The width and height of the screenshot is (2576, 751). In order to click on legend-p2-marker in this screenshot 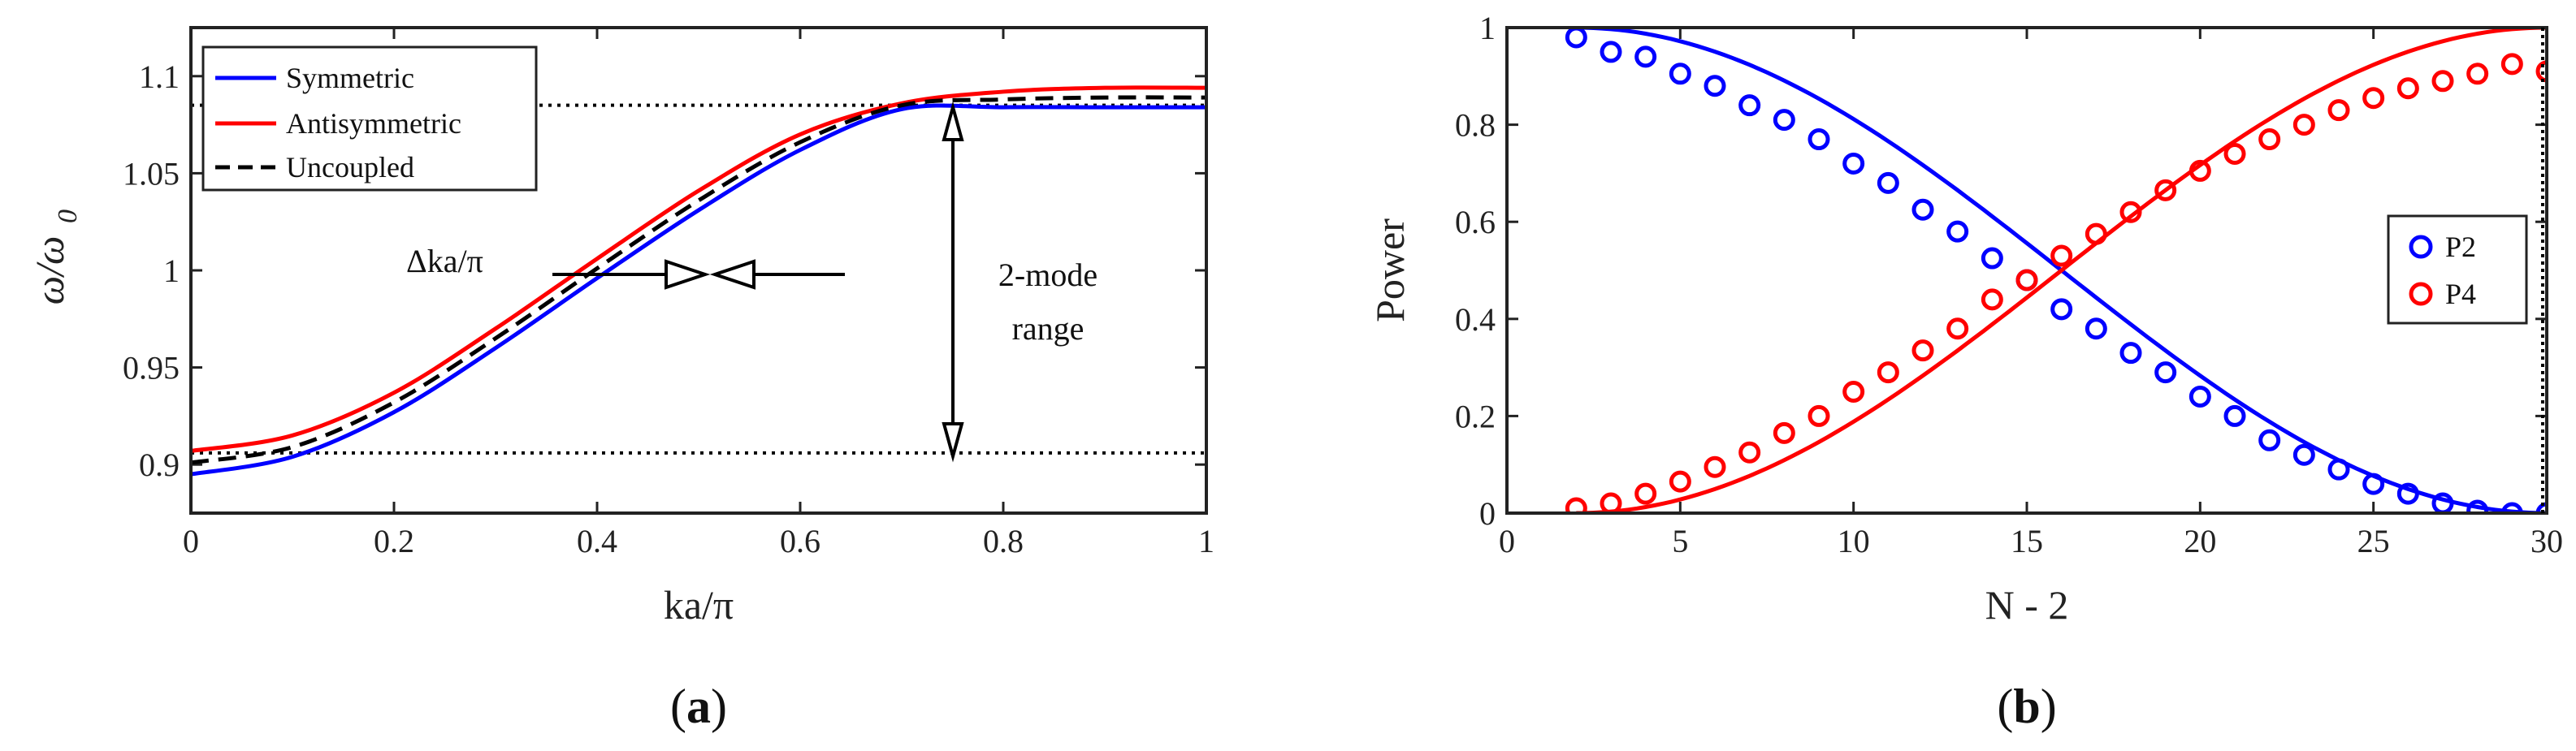, I will do `click(2421, 247)`.